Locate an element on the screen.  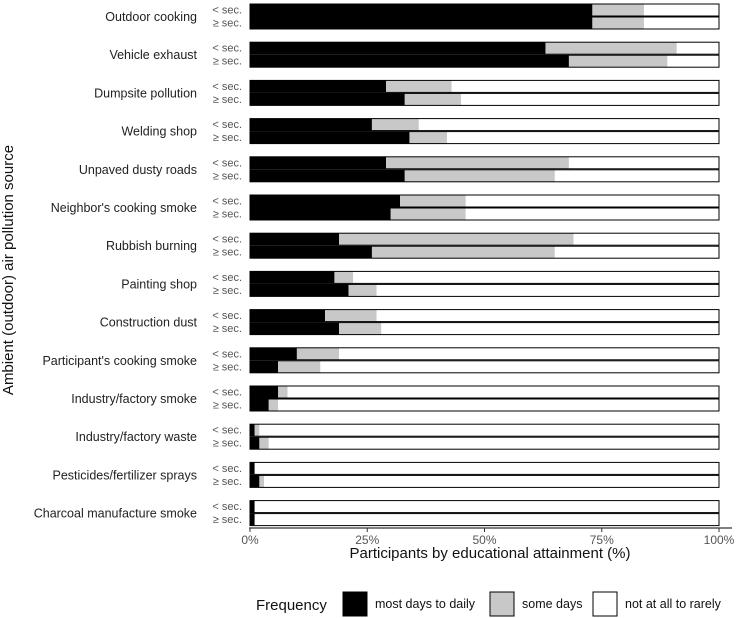
legend-title: Frequency is located at coordinates (291, 605).